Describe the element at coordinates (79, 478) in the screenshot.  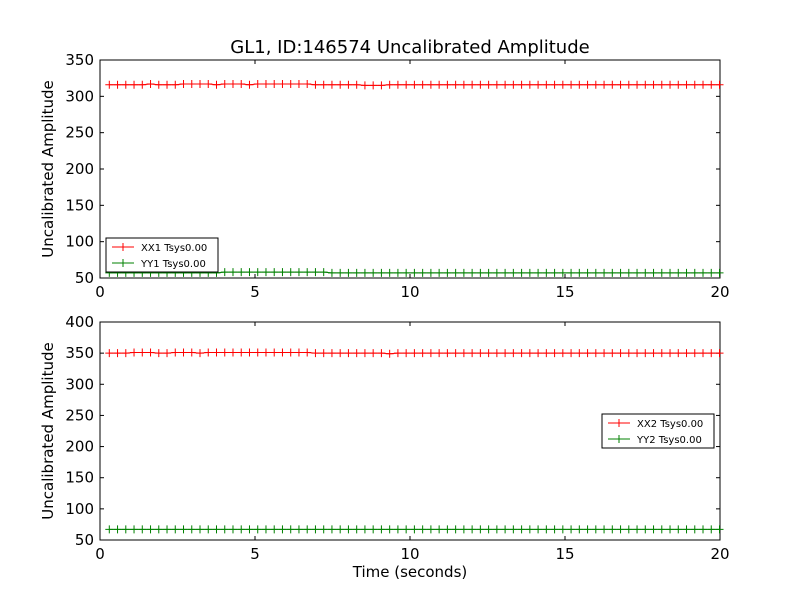
I see `y-tick-label: 150` at that location.